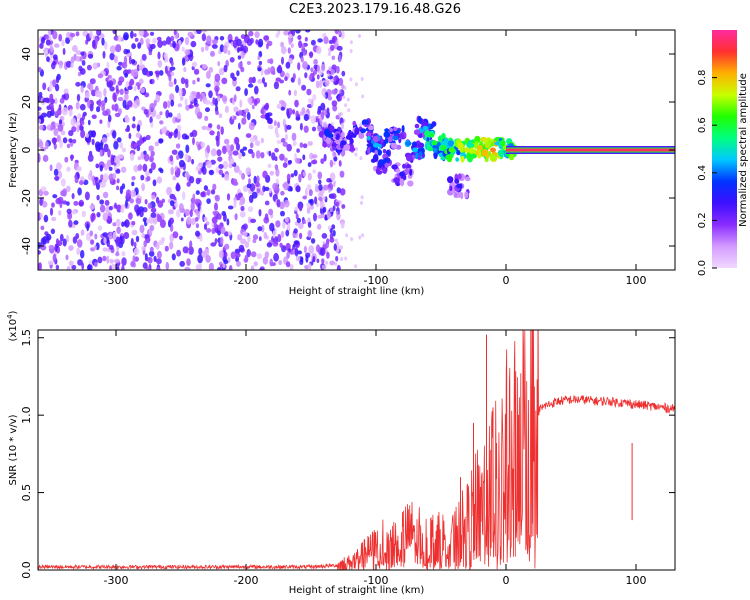 The image size is (750, 600). What do you see at coordinates (26, 338) in the screenshot?
I see `y-tick-label: 1.5` at bounding box center [26, 338].